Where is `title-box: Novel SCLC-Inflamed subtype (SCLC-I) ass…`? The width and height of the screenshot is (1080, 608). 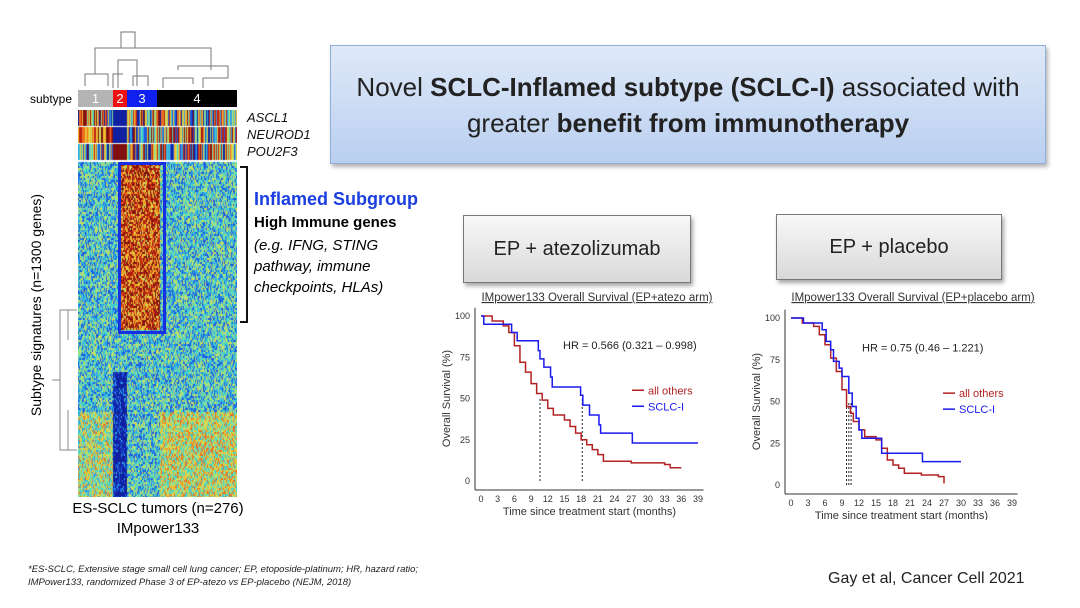
title-box: Novel SCLC-Inflamed subtype (SCLC-I) ass… is located at coordinates (688, 104).